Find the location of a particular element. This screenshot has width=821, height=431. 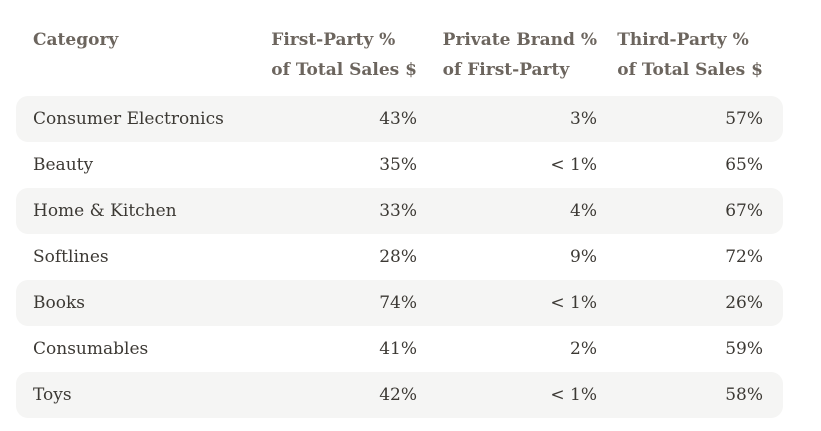

first-party-percent-cell: 35% is located at coordinates (398, 165).